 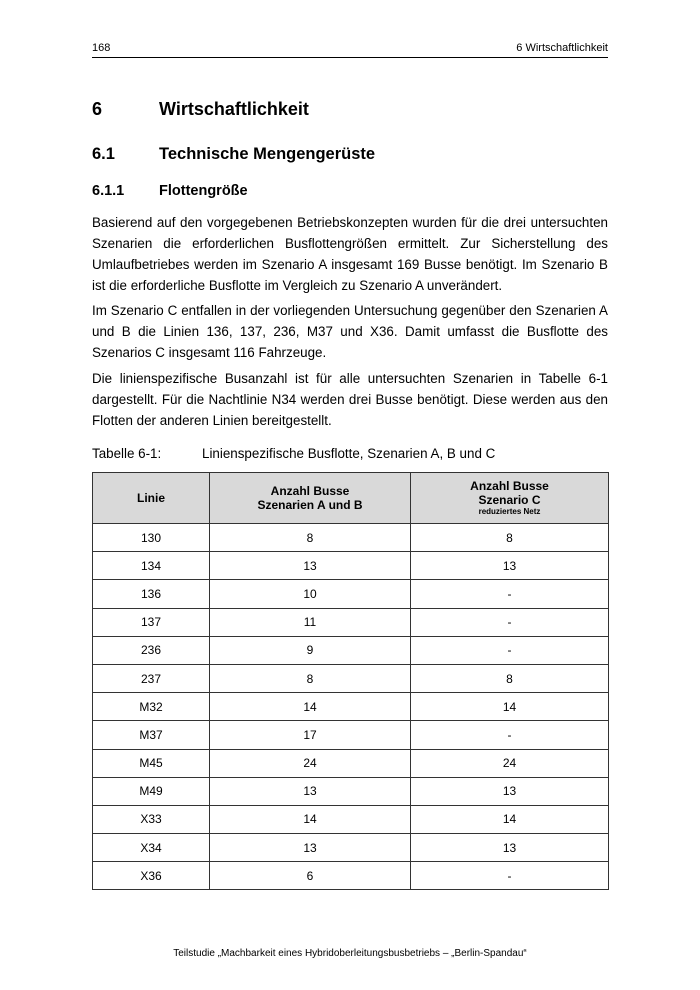 I want to click on table-row: X33 14 14, so click(x=350, y=819).